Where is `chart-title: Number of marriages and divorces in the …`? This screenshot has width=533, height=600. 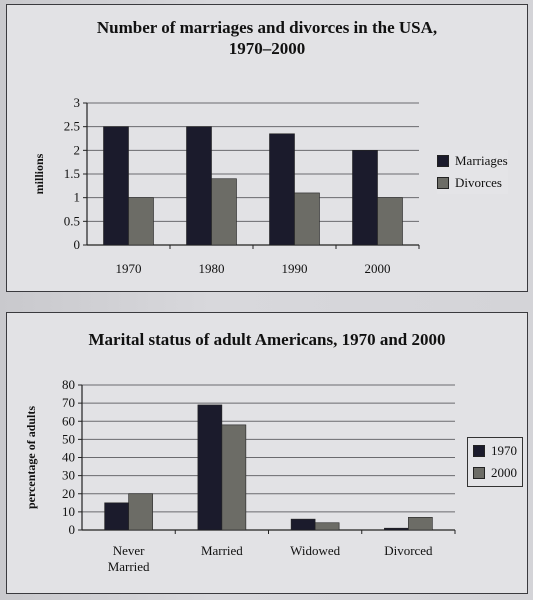
chart-title: Number of marriages and divorces in the … is located at coordinates (267, 38).